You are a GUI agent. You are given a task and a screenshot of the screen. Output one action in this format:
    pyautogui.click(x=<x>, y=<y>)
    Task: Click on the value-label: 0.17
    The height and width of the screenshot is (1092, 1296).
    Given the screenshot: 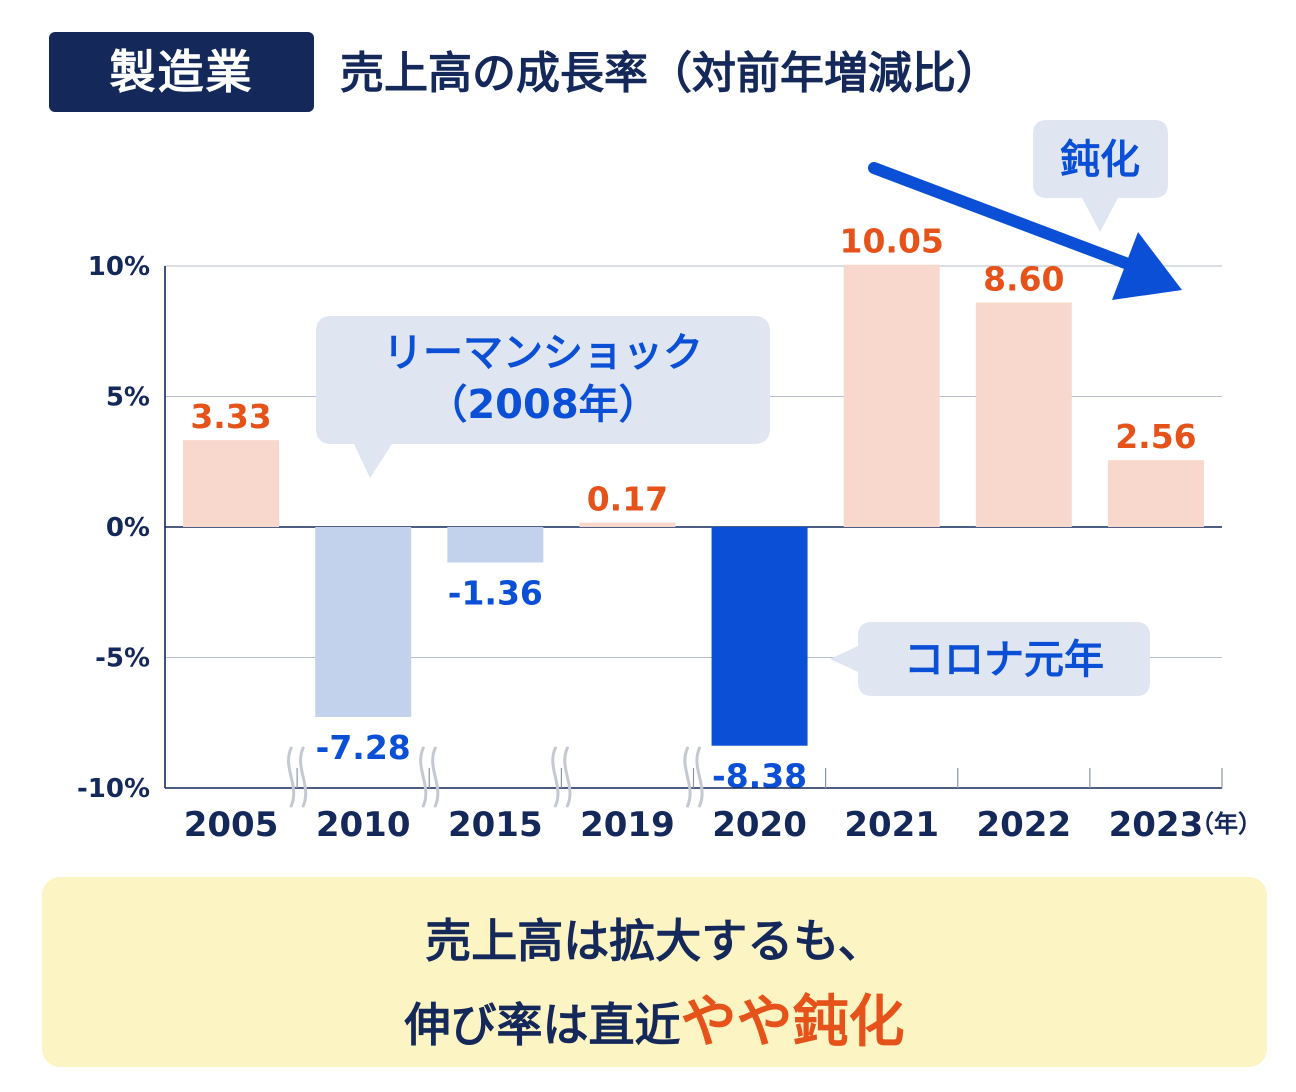 What is the action you would take?
    pyautogui.click(x=627, y=499)
    